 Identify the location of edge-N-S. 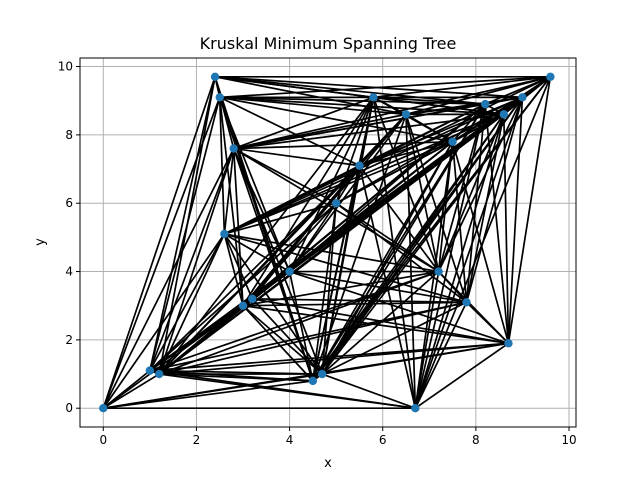
(406, 153).